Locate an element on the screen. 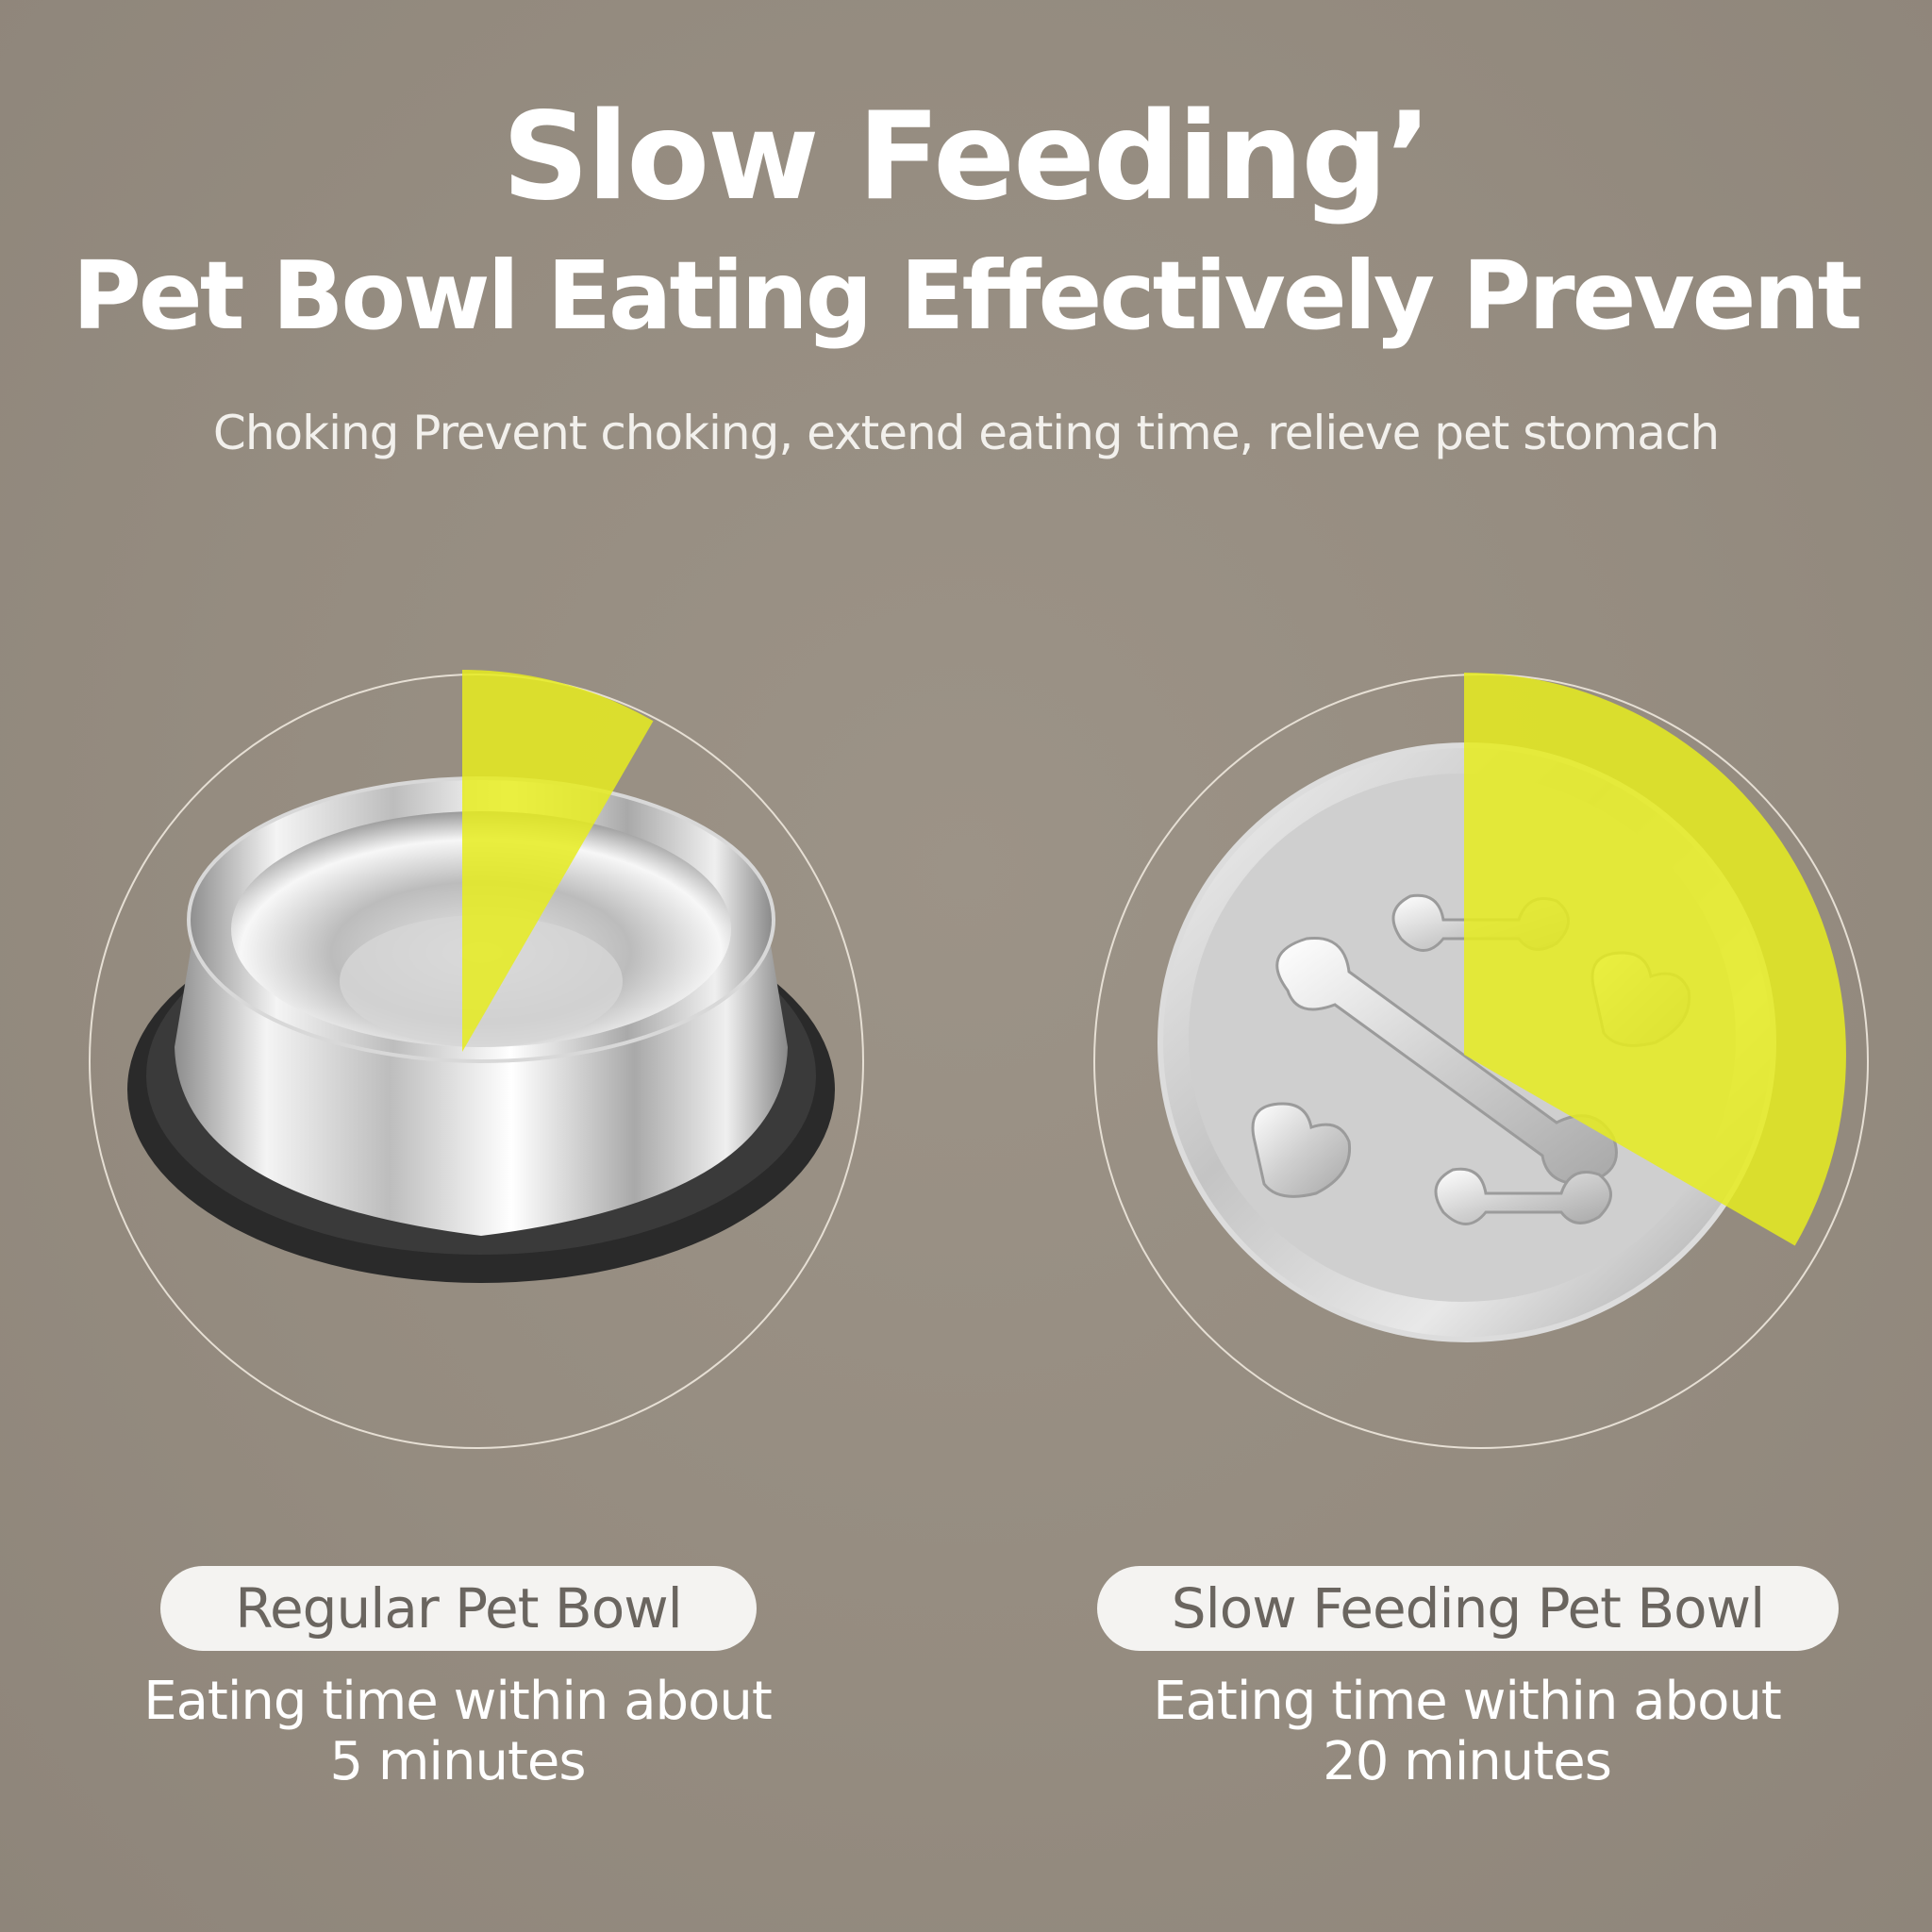  regular-bowl-label: Regular Pet Bowl is located at coordinates (459, 1608).